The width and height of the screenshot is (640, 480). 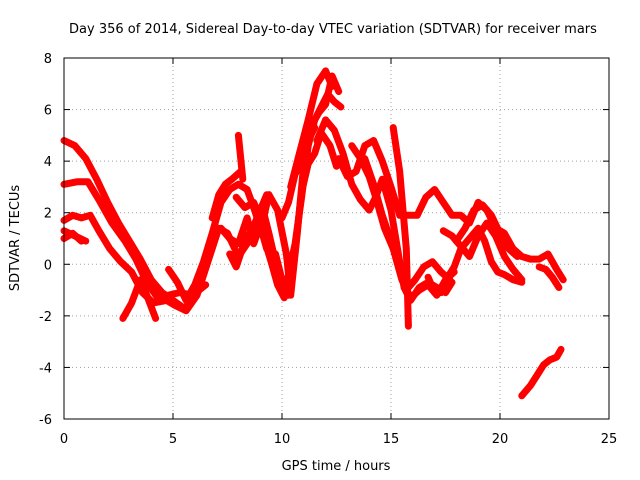 What do you see at coordinates (45, 368) in the screenshot?
I see `y-tick-label: -4` at bounding box center [45, 368].